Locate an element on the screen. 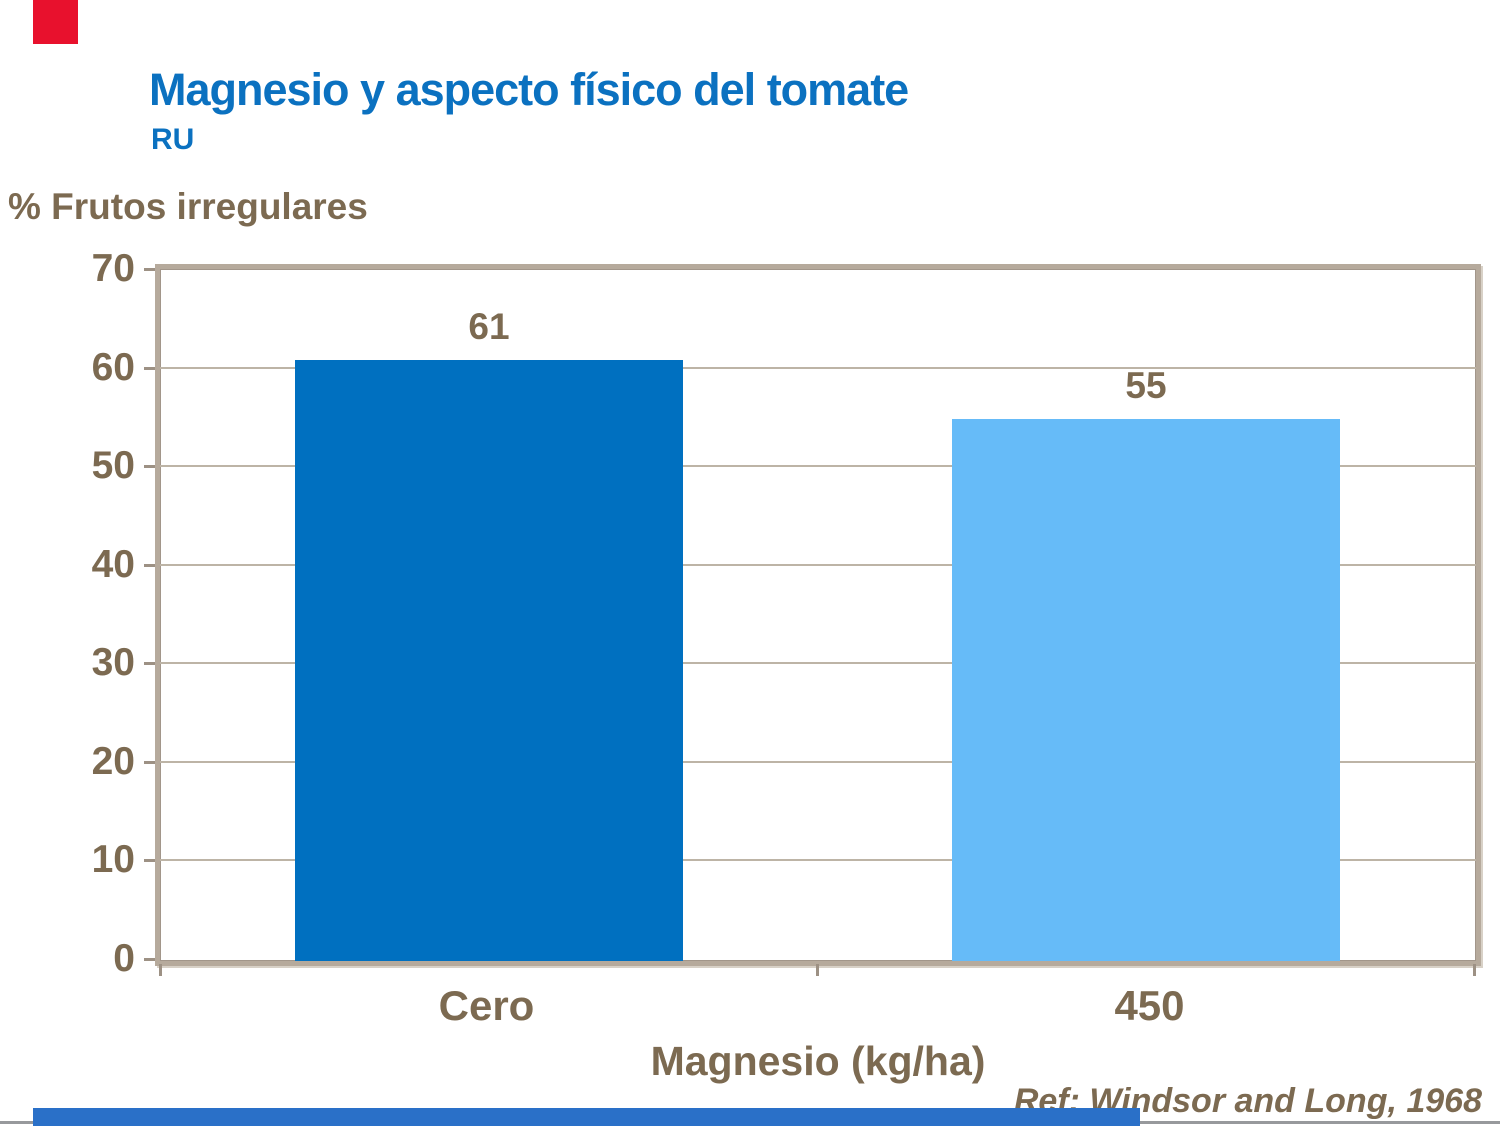  y-tick-label: 40 is located at coordinates (113, 564).